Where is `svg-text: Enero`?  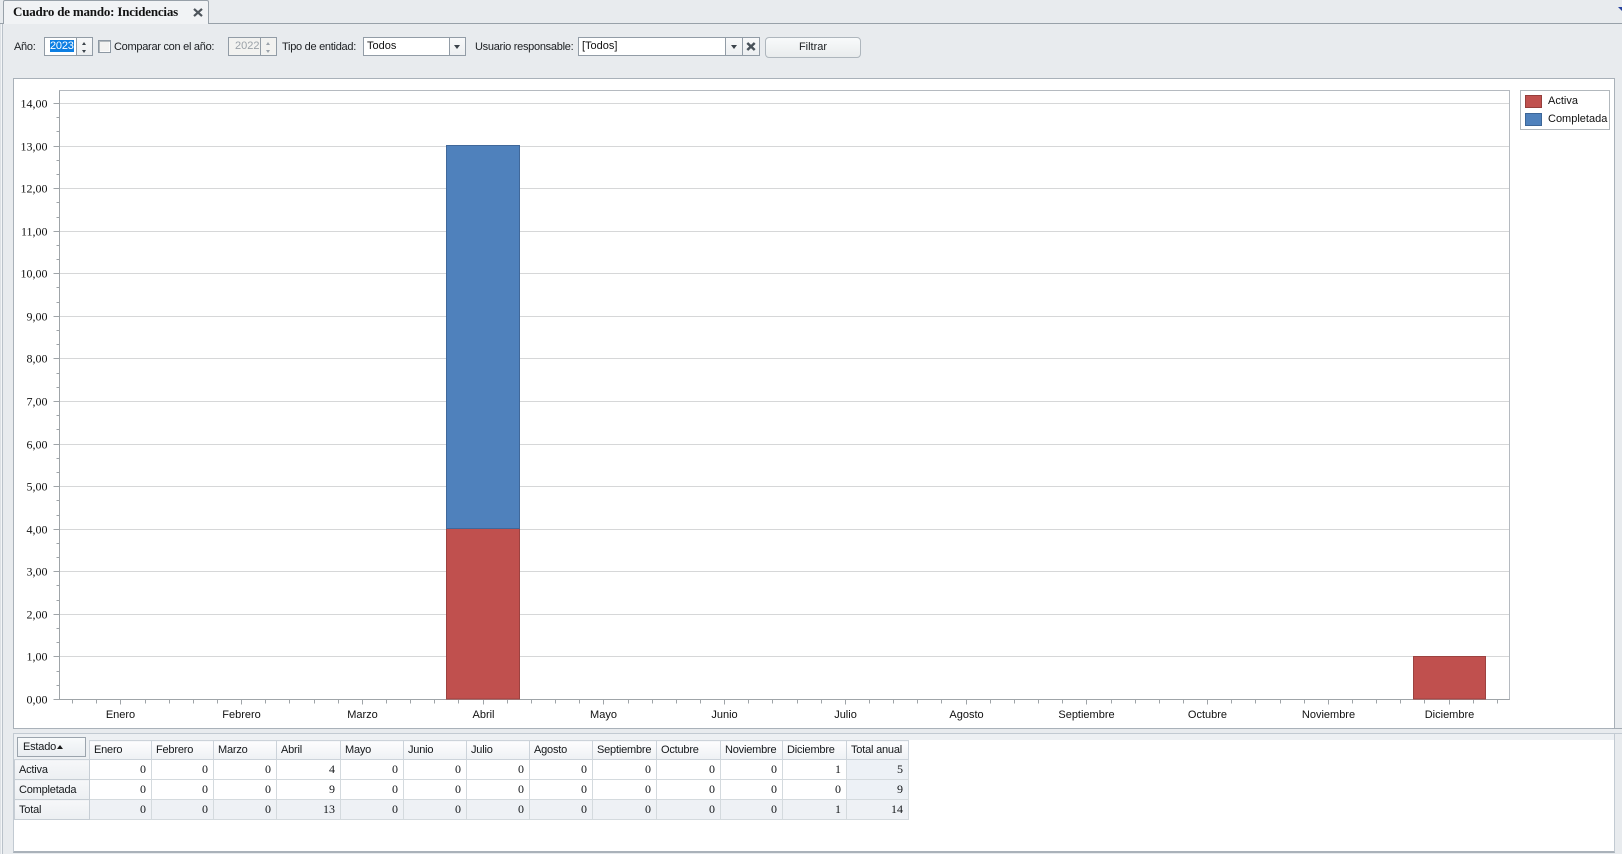 svg-text: Enero is located at coordinates (120, 715).